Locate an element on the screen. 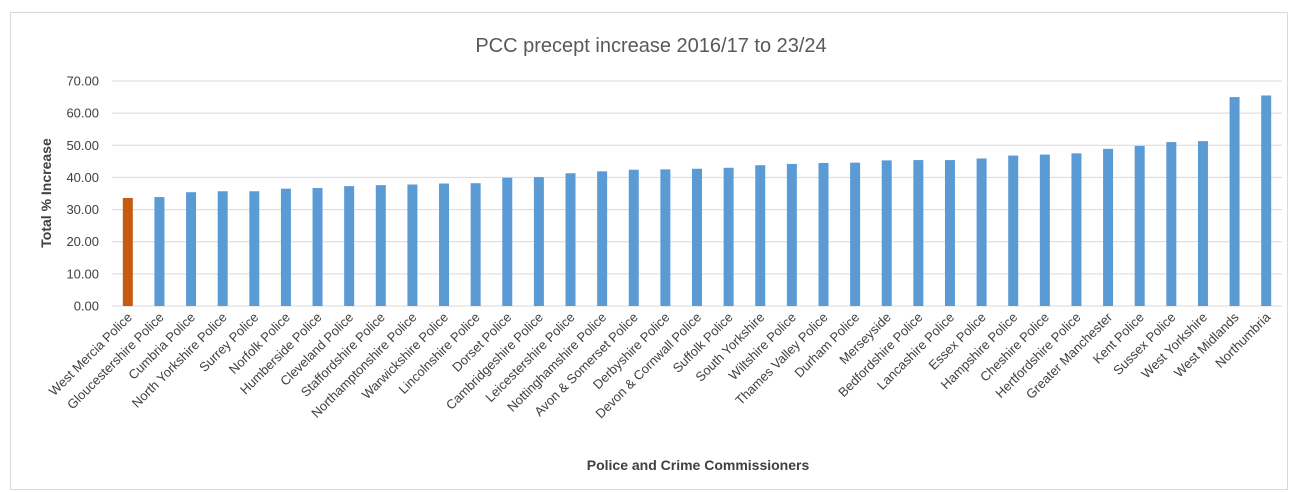 The image size is (1292, 492). y-tick-label: 0.00 is located at coordinates (86, 306).